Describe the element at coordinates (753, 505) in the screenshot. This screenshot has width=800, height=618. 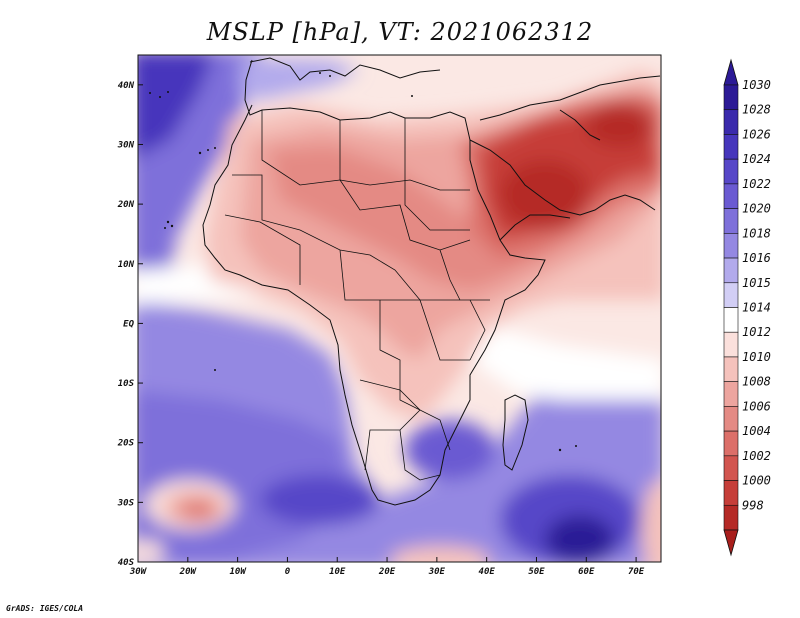
I see `colorbar-label: 998` at that location.